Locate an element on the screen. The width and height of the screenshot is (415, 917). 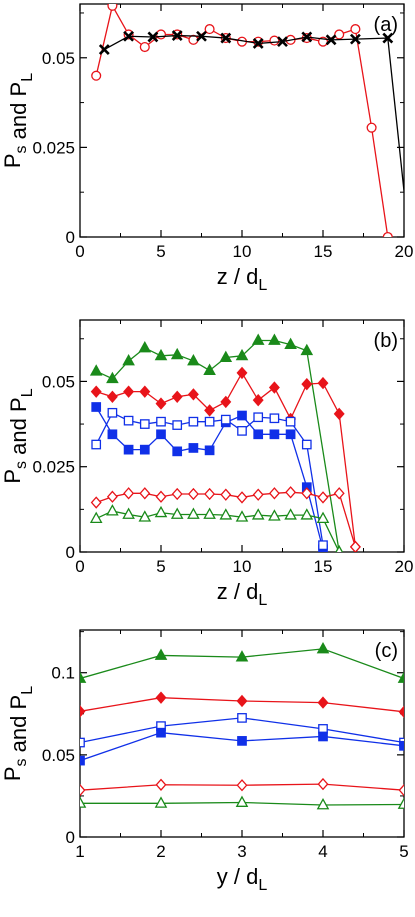
y-tick-label: 0 is located at coordinates (70, 552).